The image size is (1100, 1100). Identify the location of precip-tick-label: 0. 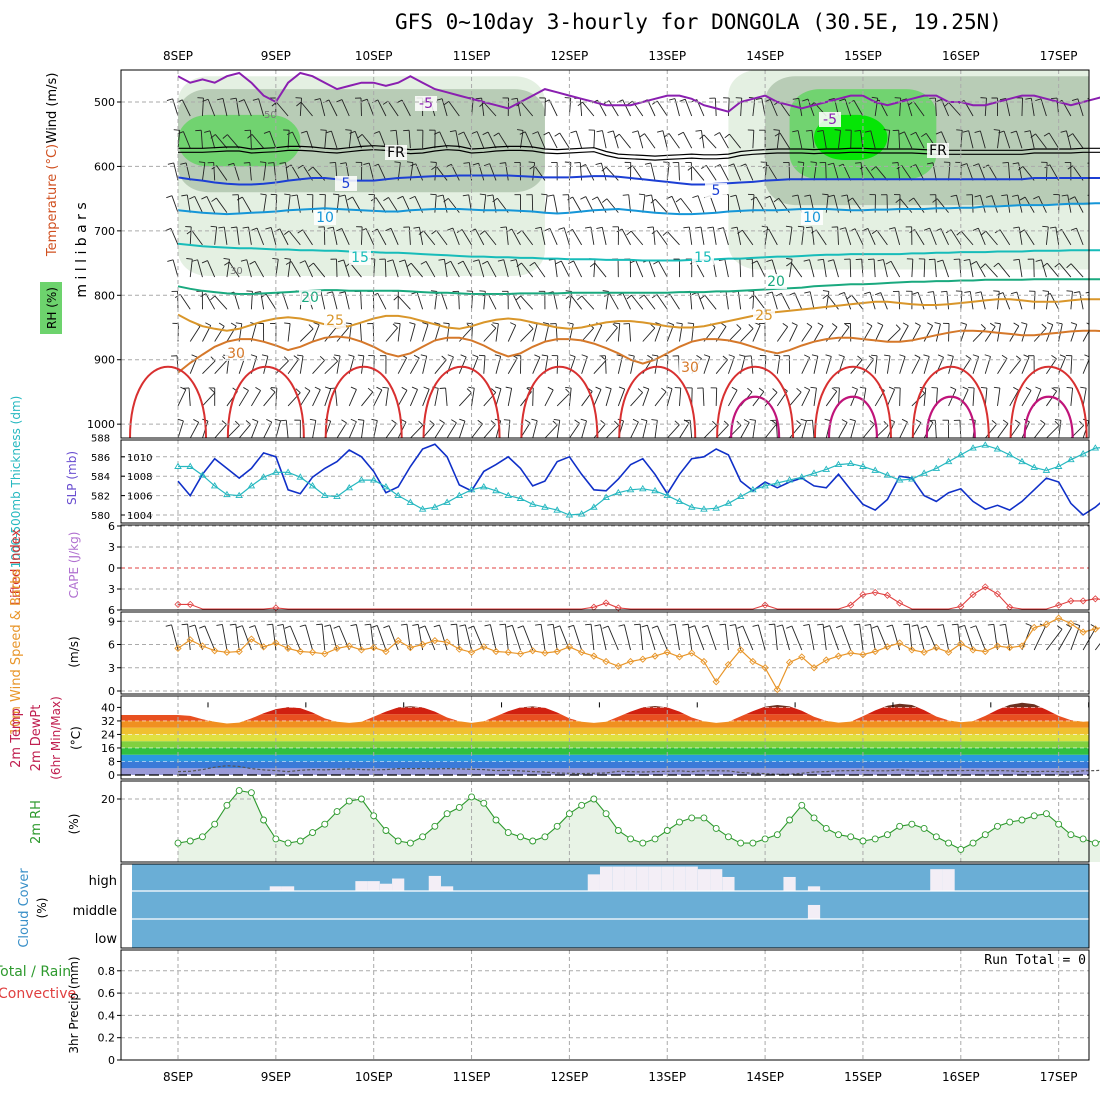
(111, 1060).